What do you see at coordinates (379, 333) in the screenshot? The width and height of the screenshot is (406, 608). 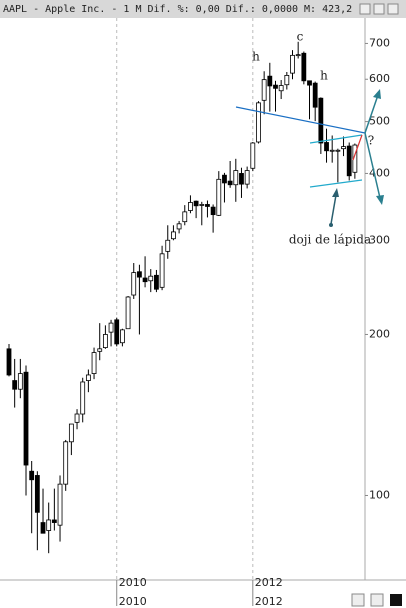 I see `y-tick-label: 200` at bounding box center [379, 333].